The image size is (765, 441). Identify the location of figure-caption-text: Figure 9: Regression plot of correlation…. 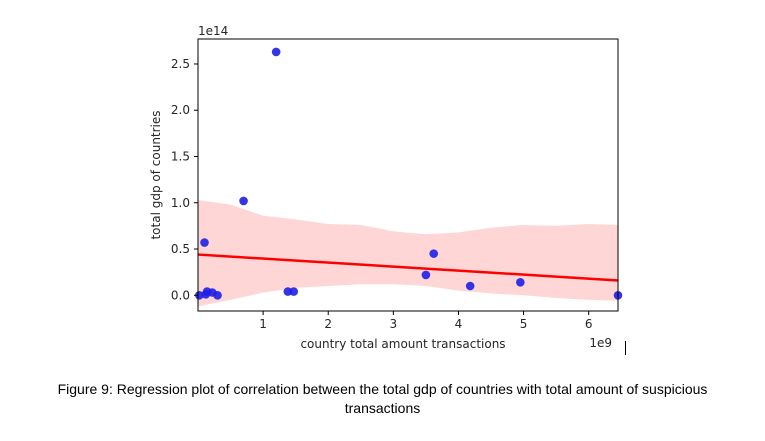
(382, 398).